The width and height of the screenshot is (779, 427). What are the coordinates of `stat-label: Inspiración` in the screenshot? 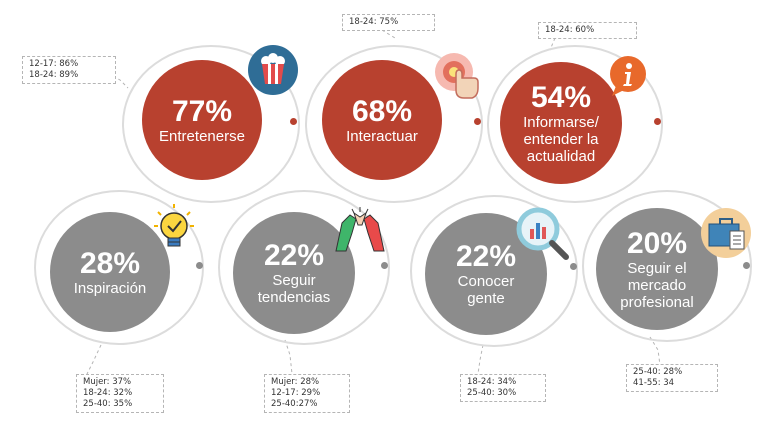 It's located at (110, 288).